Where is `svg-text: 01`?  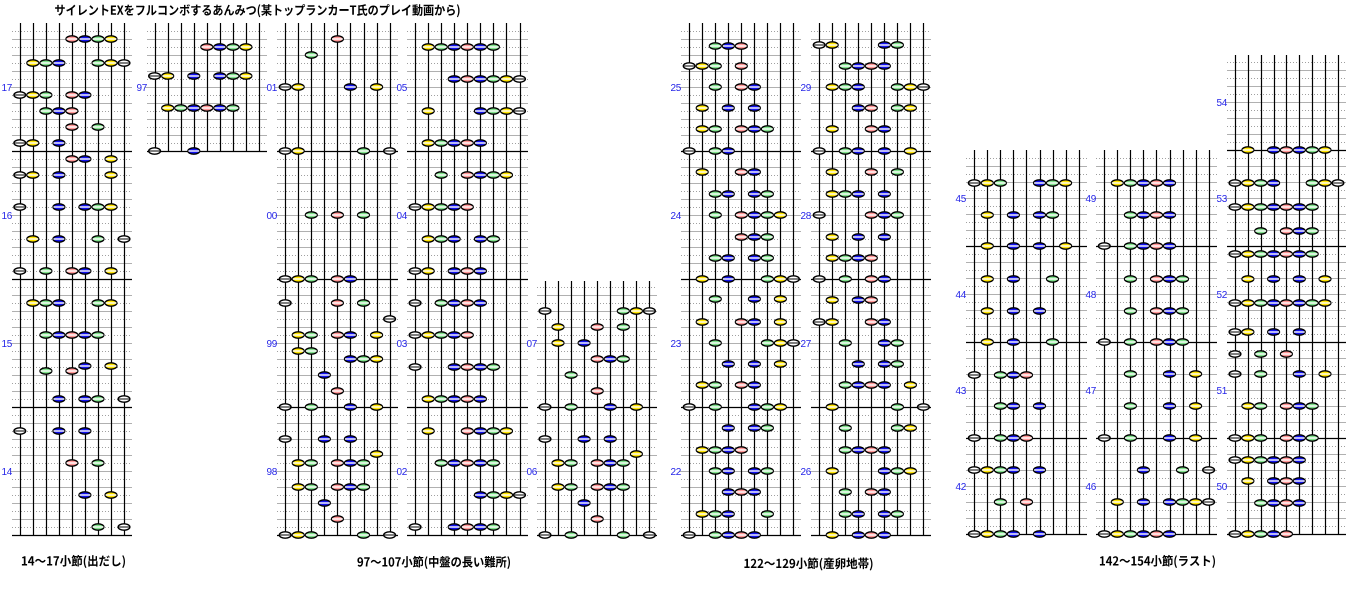 svg-text: 01 is located at coordinates (271, 88).